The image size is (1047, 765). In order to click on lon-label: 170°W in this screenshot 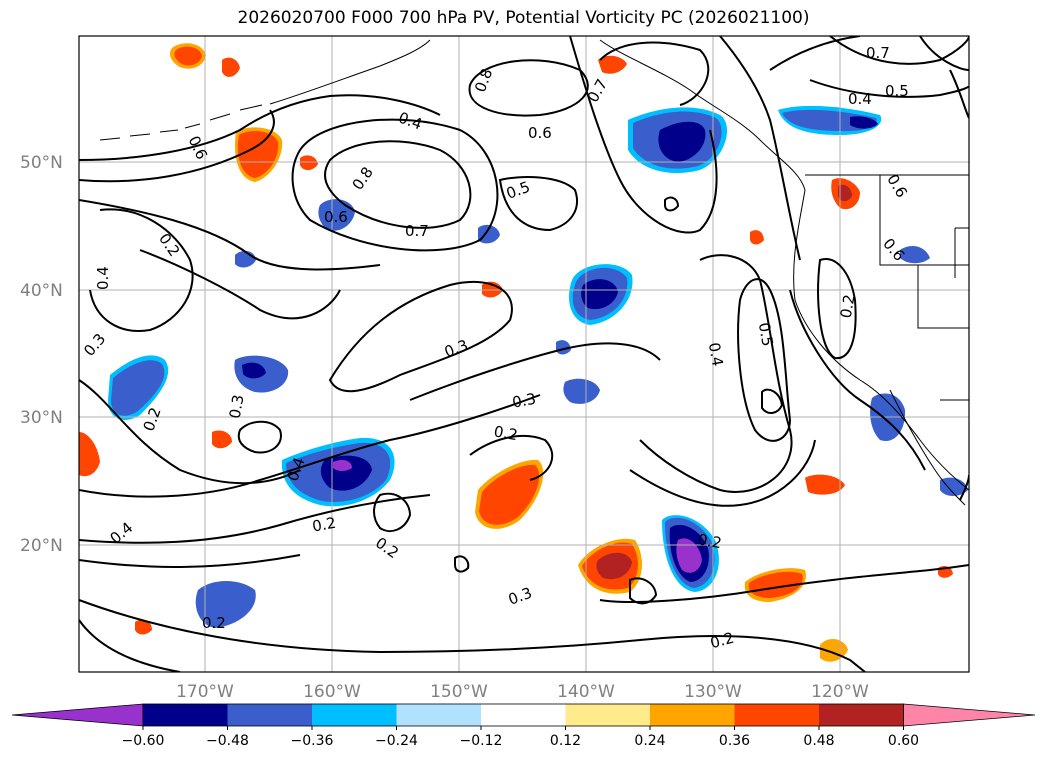, I will do `click(205, 692)`.